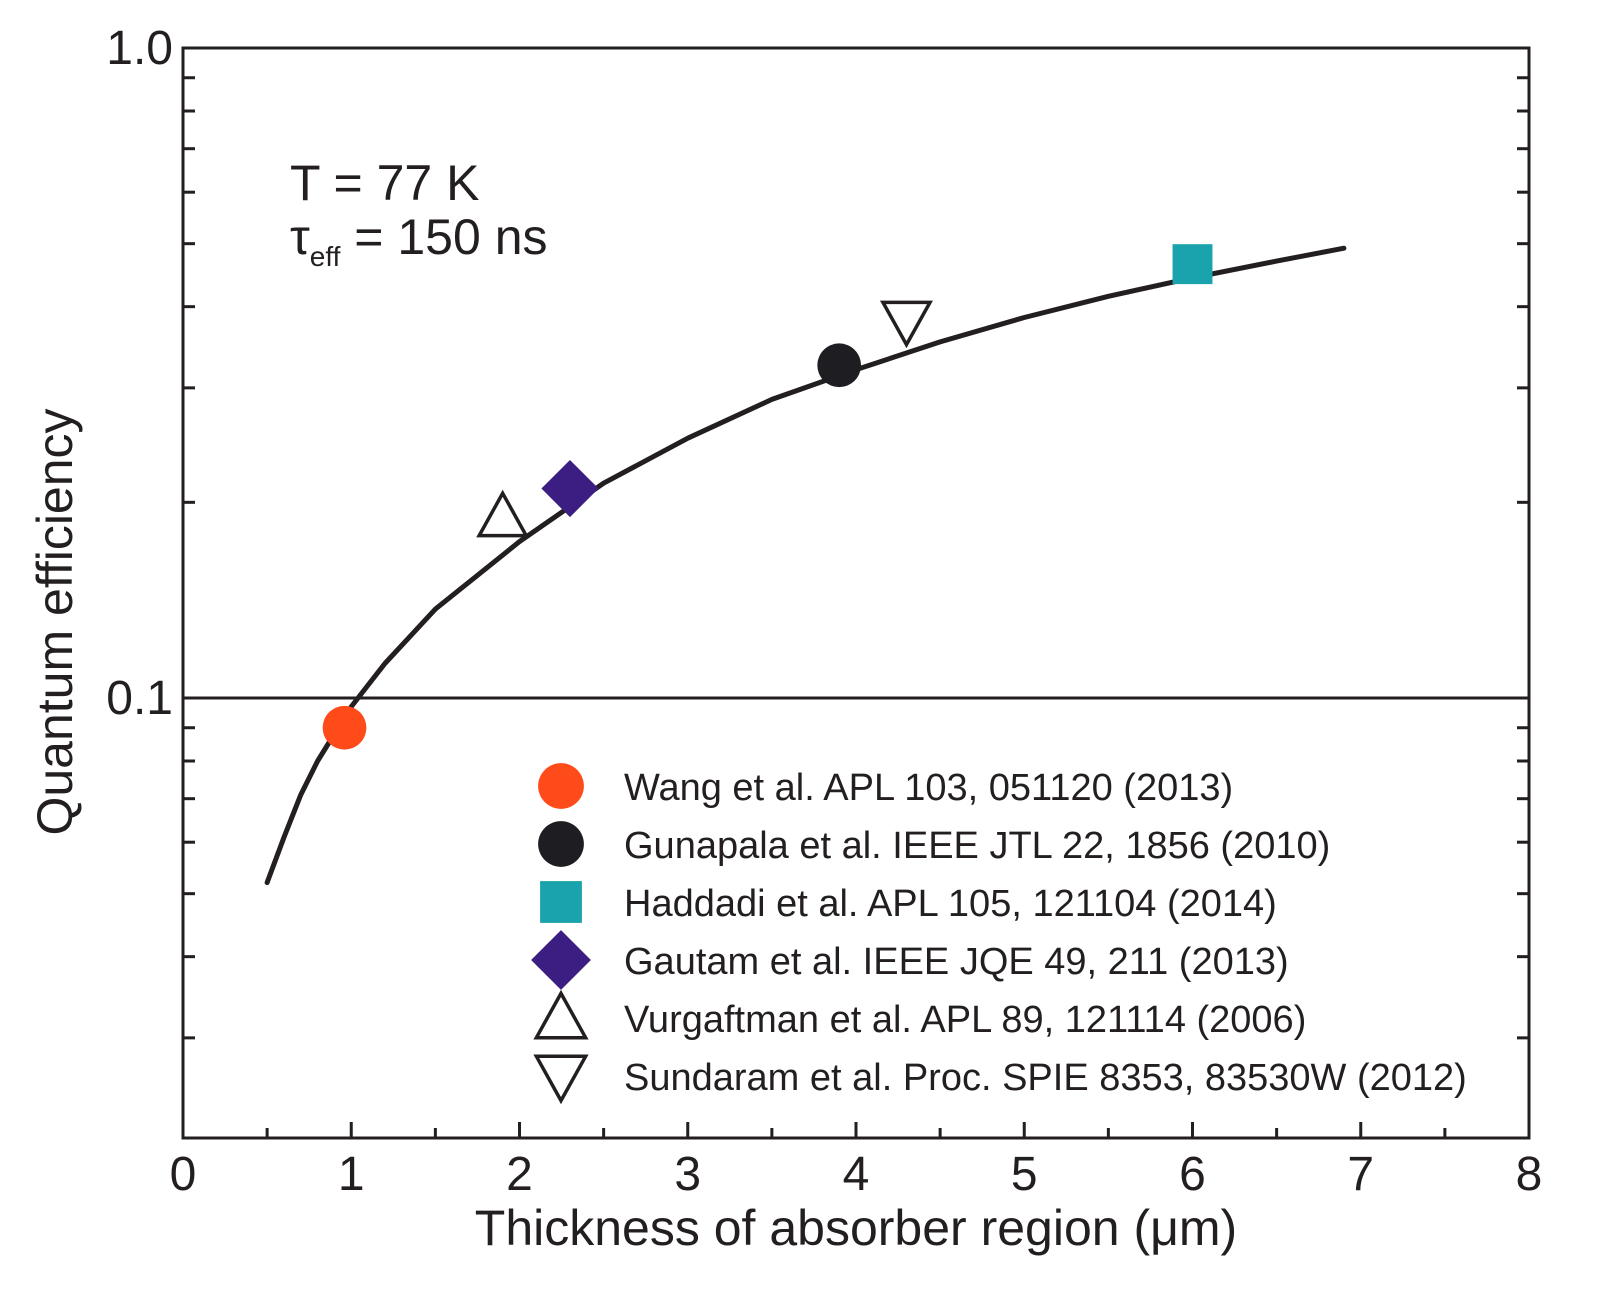  What do you see at coordinates (1192, 264) in the screenshot?
I see `data-point-square` at bounding box center [1192, 264].